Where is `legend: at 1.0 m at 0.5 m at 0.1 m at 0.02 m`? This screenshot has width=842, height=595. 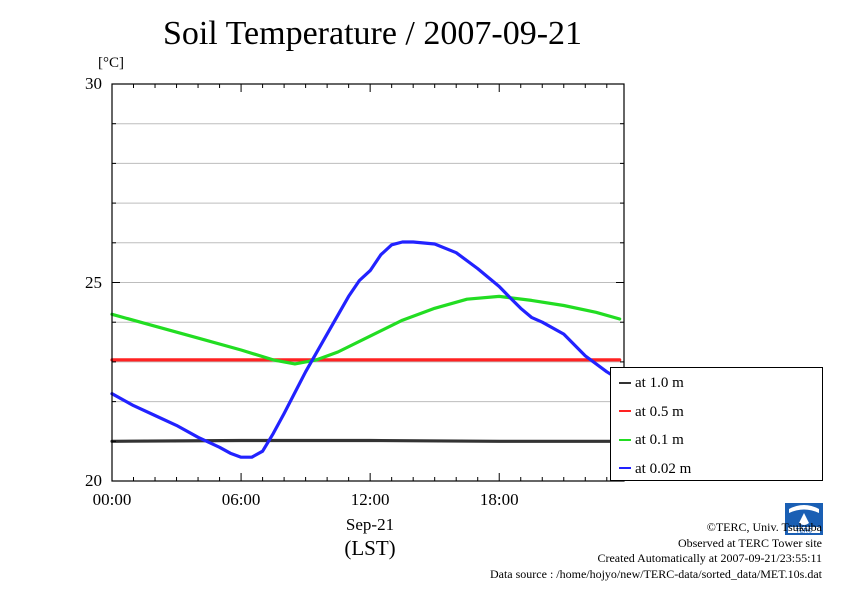
legend: at 1.0 m at 0.5 m at 0.1 m at 0.02 m is located at coordinates (716, 424).